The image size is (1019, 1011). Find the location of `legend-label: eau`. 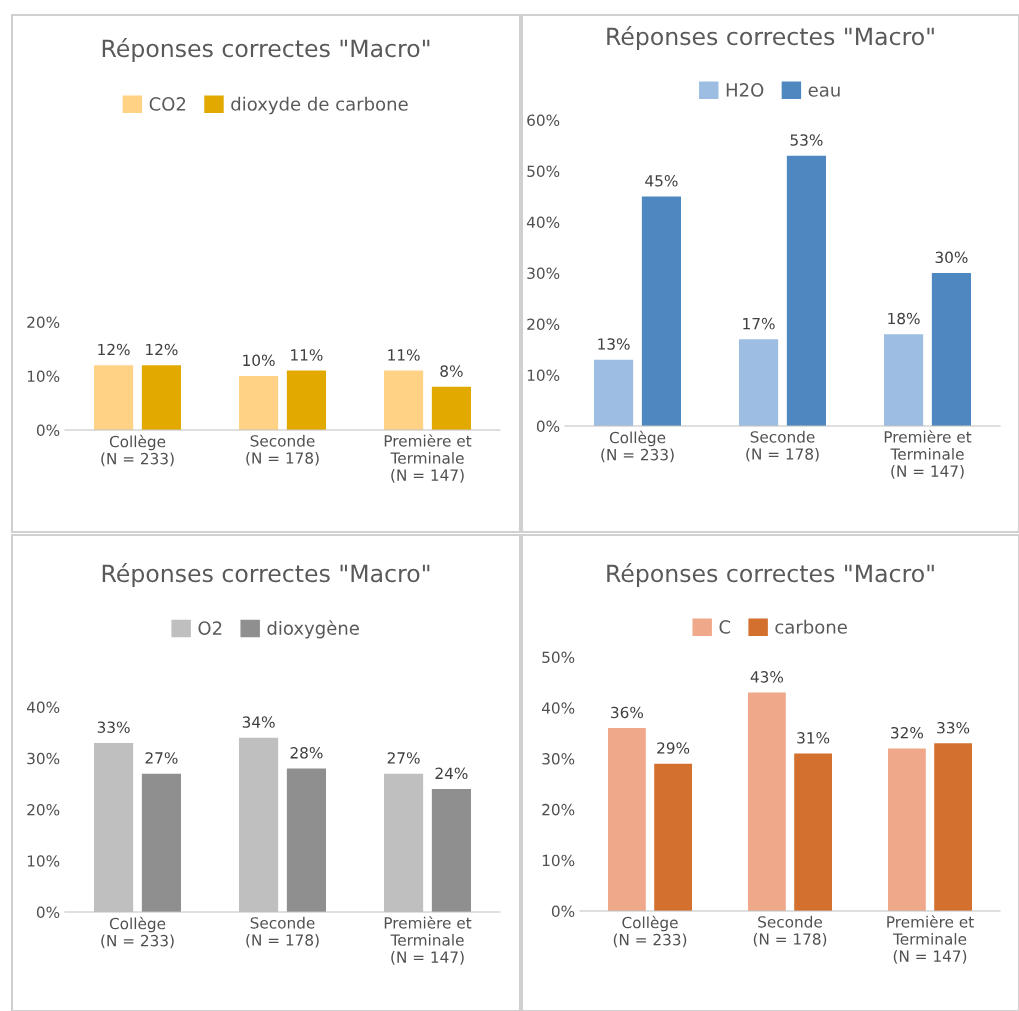

legend-label: eau is located at coordinates (824, 91).